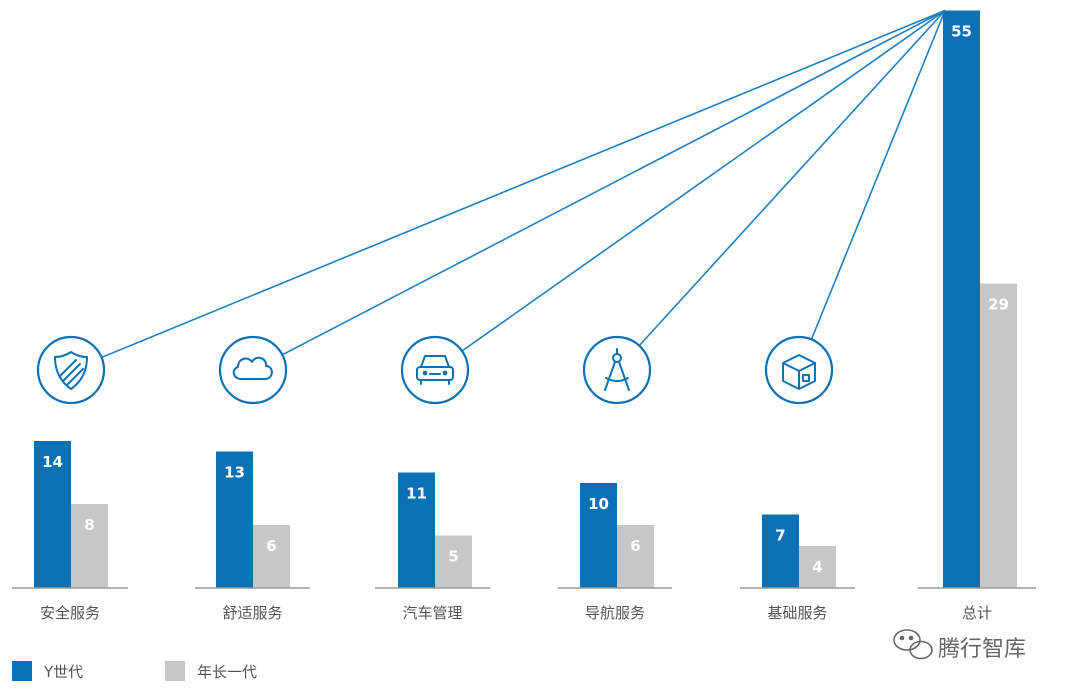 The height and width of the screenshot is (694, 1080). Describe the element at coordinates (52, 462) in the screenshot. I see `bar-value-label: 14` at that location.